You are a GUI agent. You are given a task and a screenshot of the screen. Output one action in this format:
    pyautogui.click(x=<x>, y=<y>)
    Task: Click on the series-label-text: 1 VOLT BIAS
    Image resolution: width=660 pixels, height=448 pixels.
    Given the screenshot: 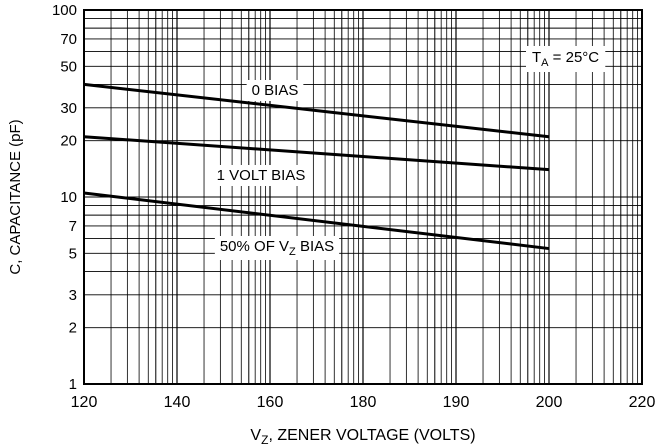 What is the action you would take?
    pyautogui.click(x=261, y=175)
    